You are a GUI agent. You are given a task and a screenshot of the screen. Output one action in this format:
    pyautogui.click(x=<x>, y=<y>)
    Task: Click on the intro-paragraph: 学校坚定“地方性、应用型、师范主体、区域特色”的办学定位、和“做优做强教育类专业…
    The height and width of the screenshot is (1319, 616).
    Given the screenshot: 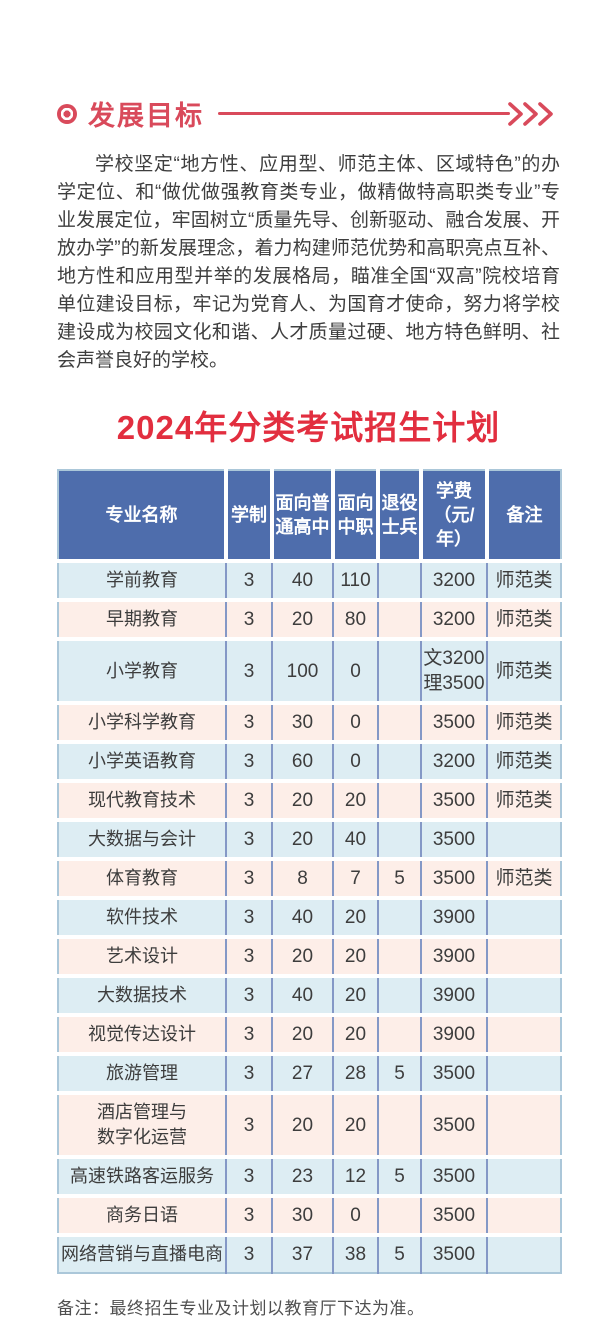 What is the action you would take?
    pyautogui.click(x=308, y=262)
    